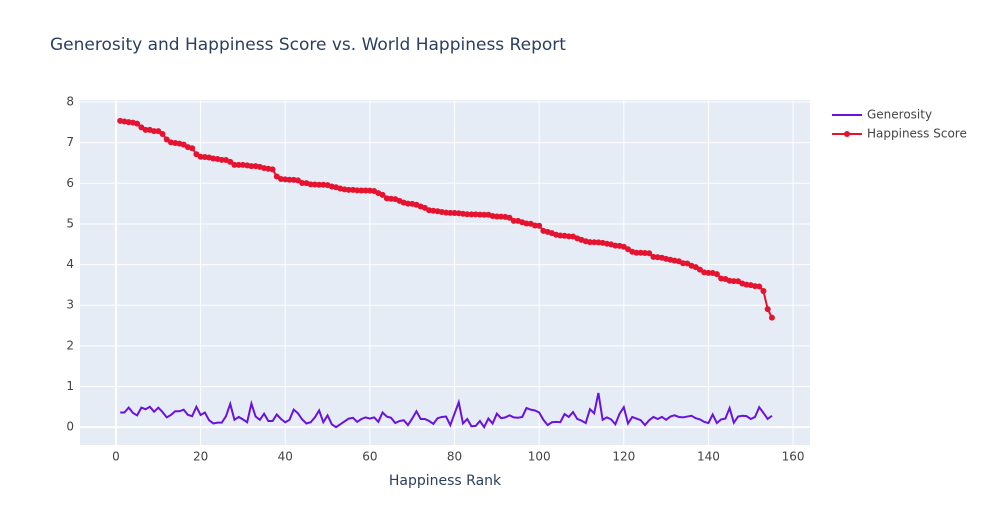 This screenshot has height=525, width=984. Describe the element at coordinates (899, 115) in the screenshot. I see `legend-label: Generosity` at that location.